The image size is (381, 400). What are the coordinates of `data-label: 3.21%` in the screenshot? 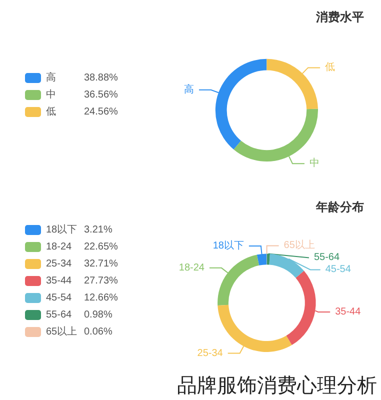 It's located at (98, 230).